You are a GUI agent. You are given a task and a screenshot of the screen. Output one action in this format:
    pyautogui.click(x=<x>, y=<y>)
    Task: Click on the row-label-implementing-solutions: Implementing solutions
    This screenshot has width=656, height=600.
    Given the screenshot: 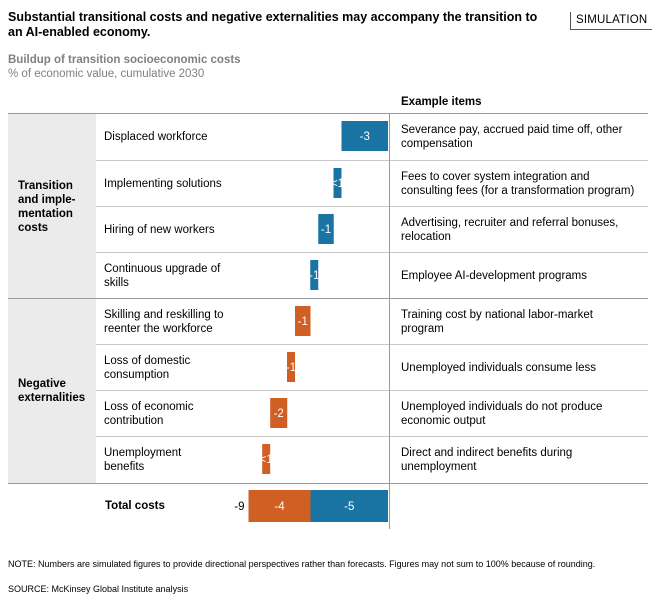 What is the action you would take?
    pyautogui.click(x=163, y=183)
    